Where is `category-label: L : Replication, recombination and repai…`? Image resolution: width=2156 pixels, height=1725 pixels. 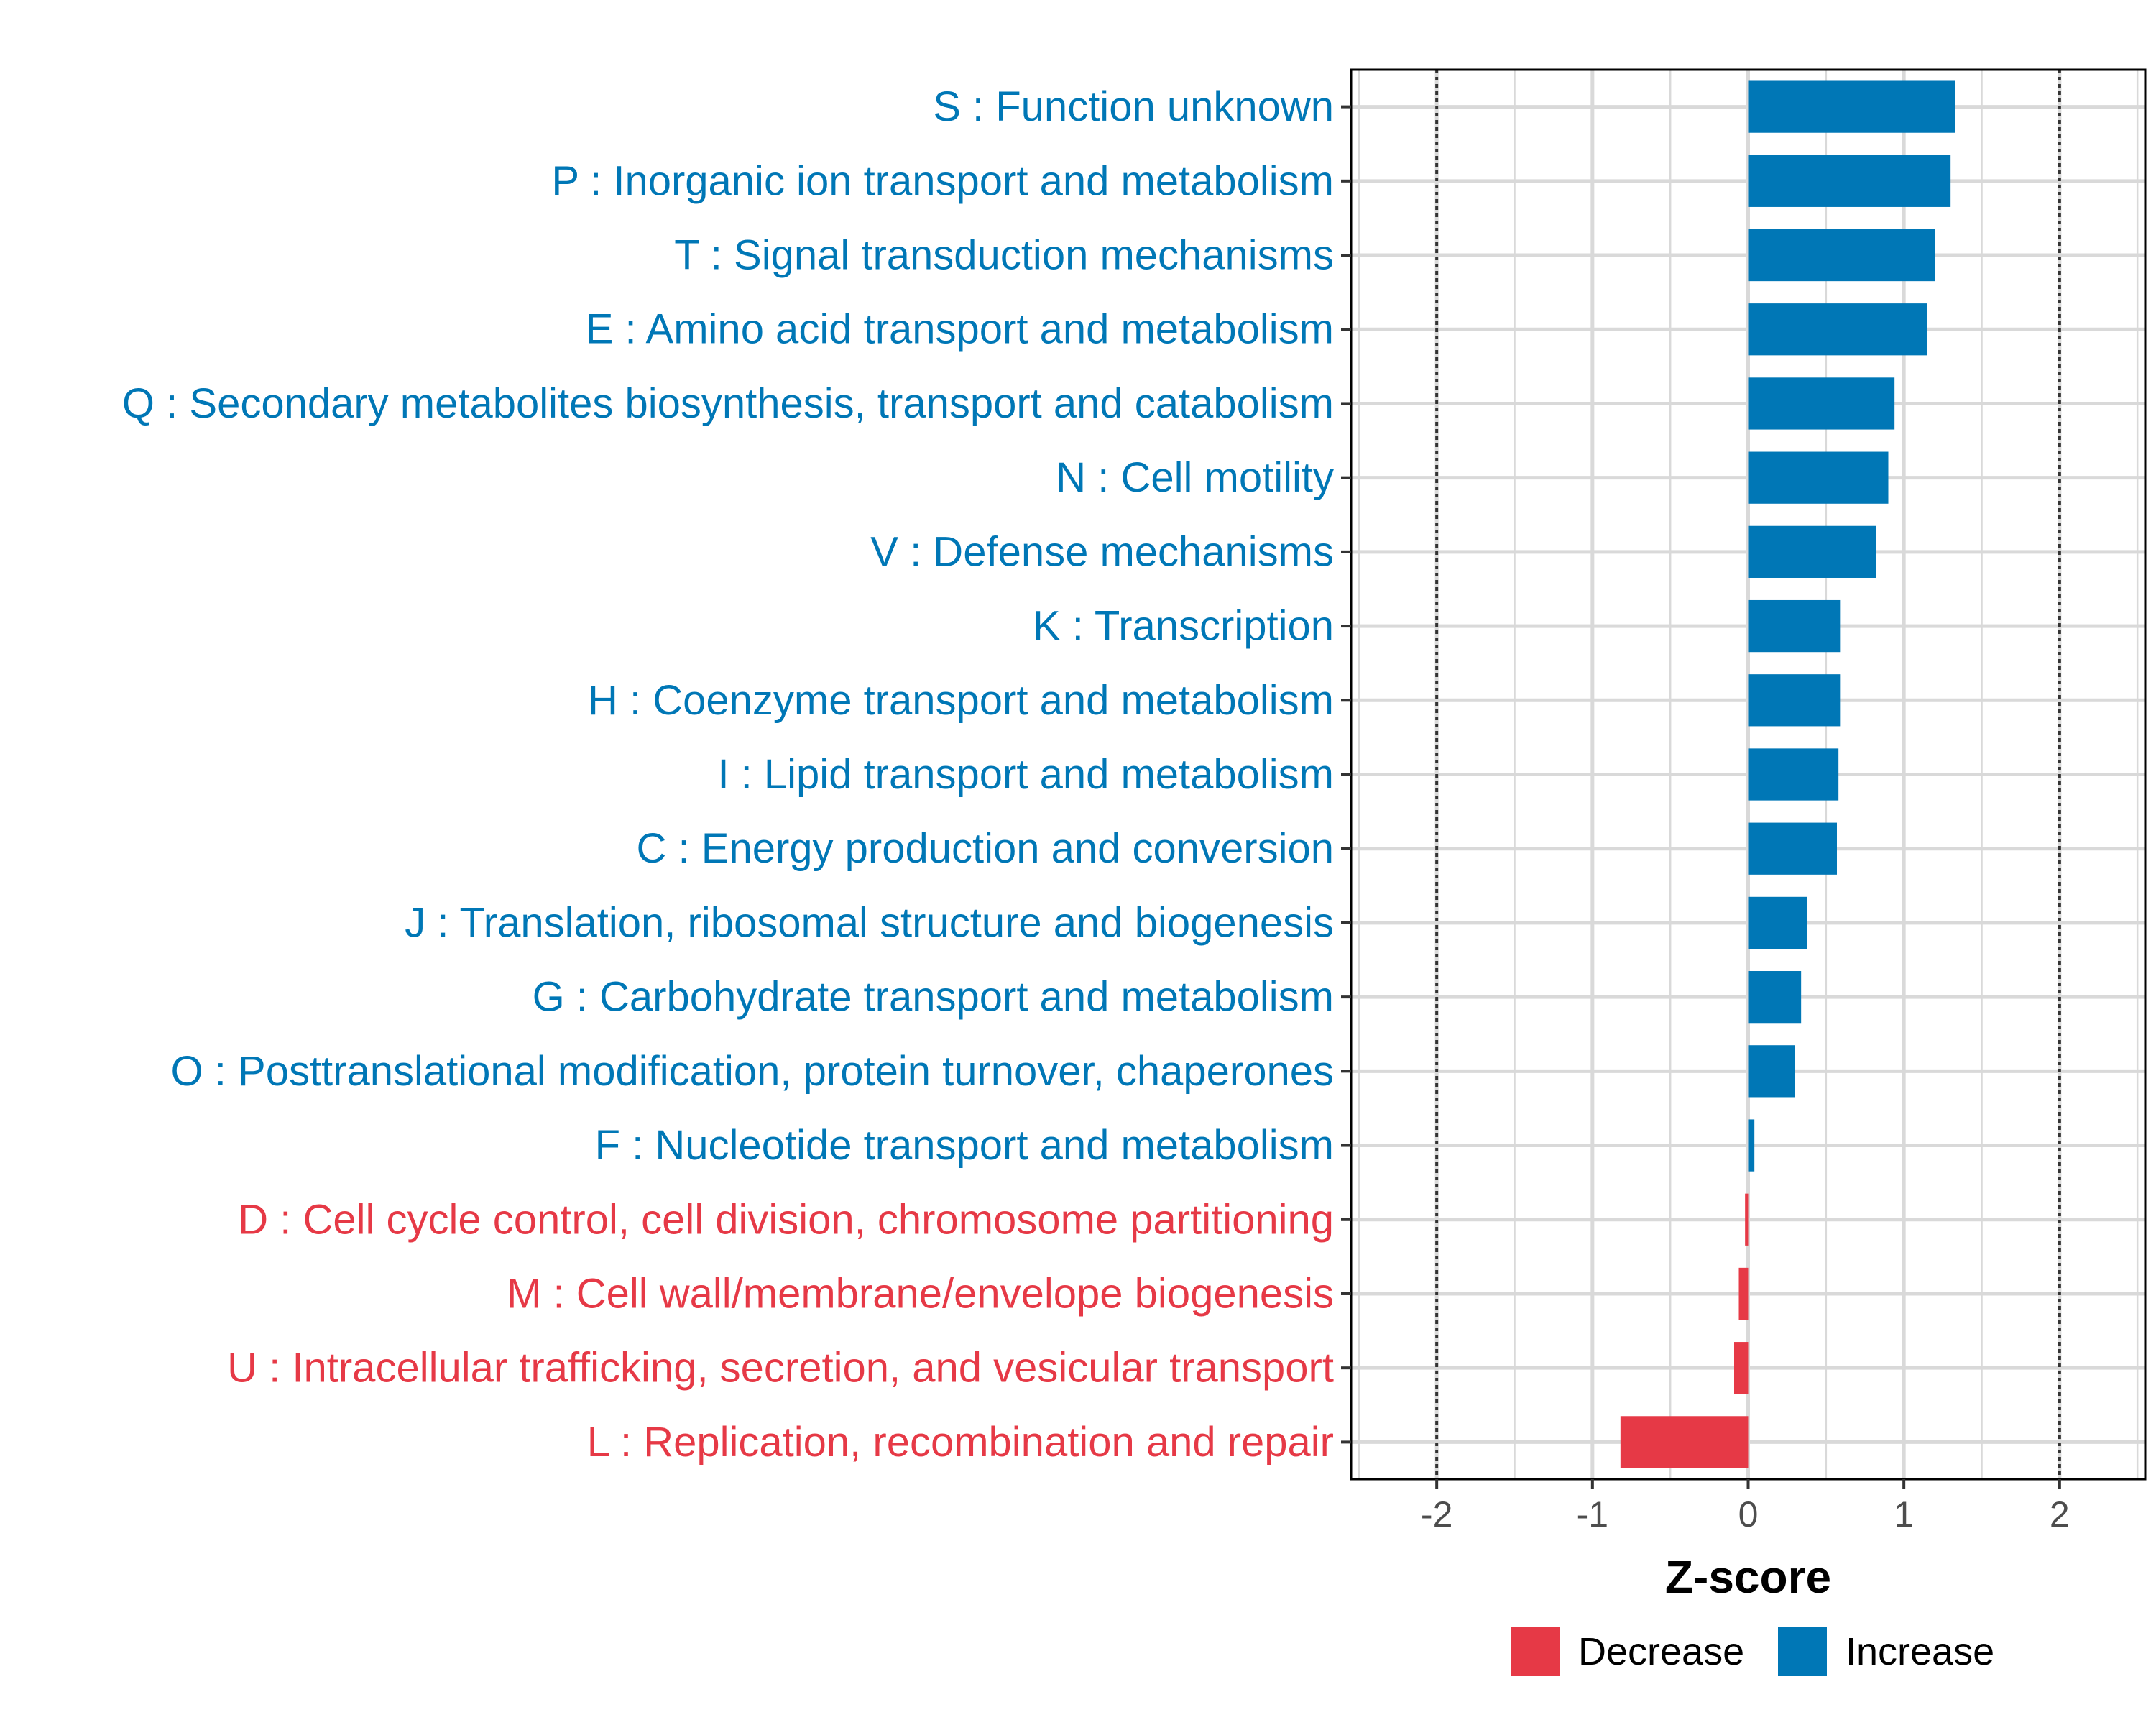 category-label: L : Replication, recombination and repai… is located at coordinates (961, 1442).